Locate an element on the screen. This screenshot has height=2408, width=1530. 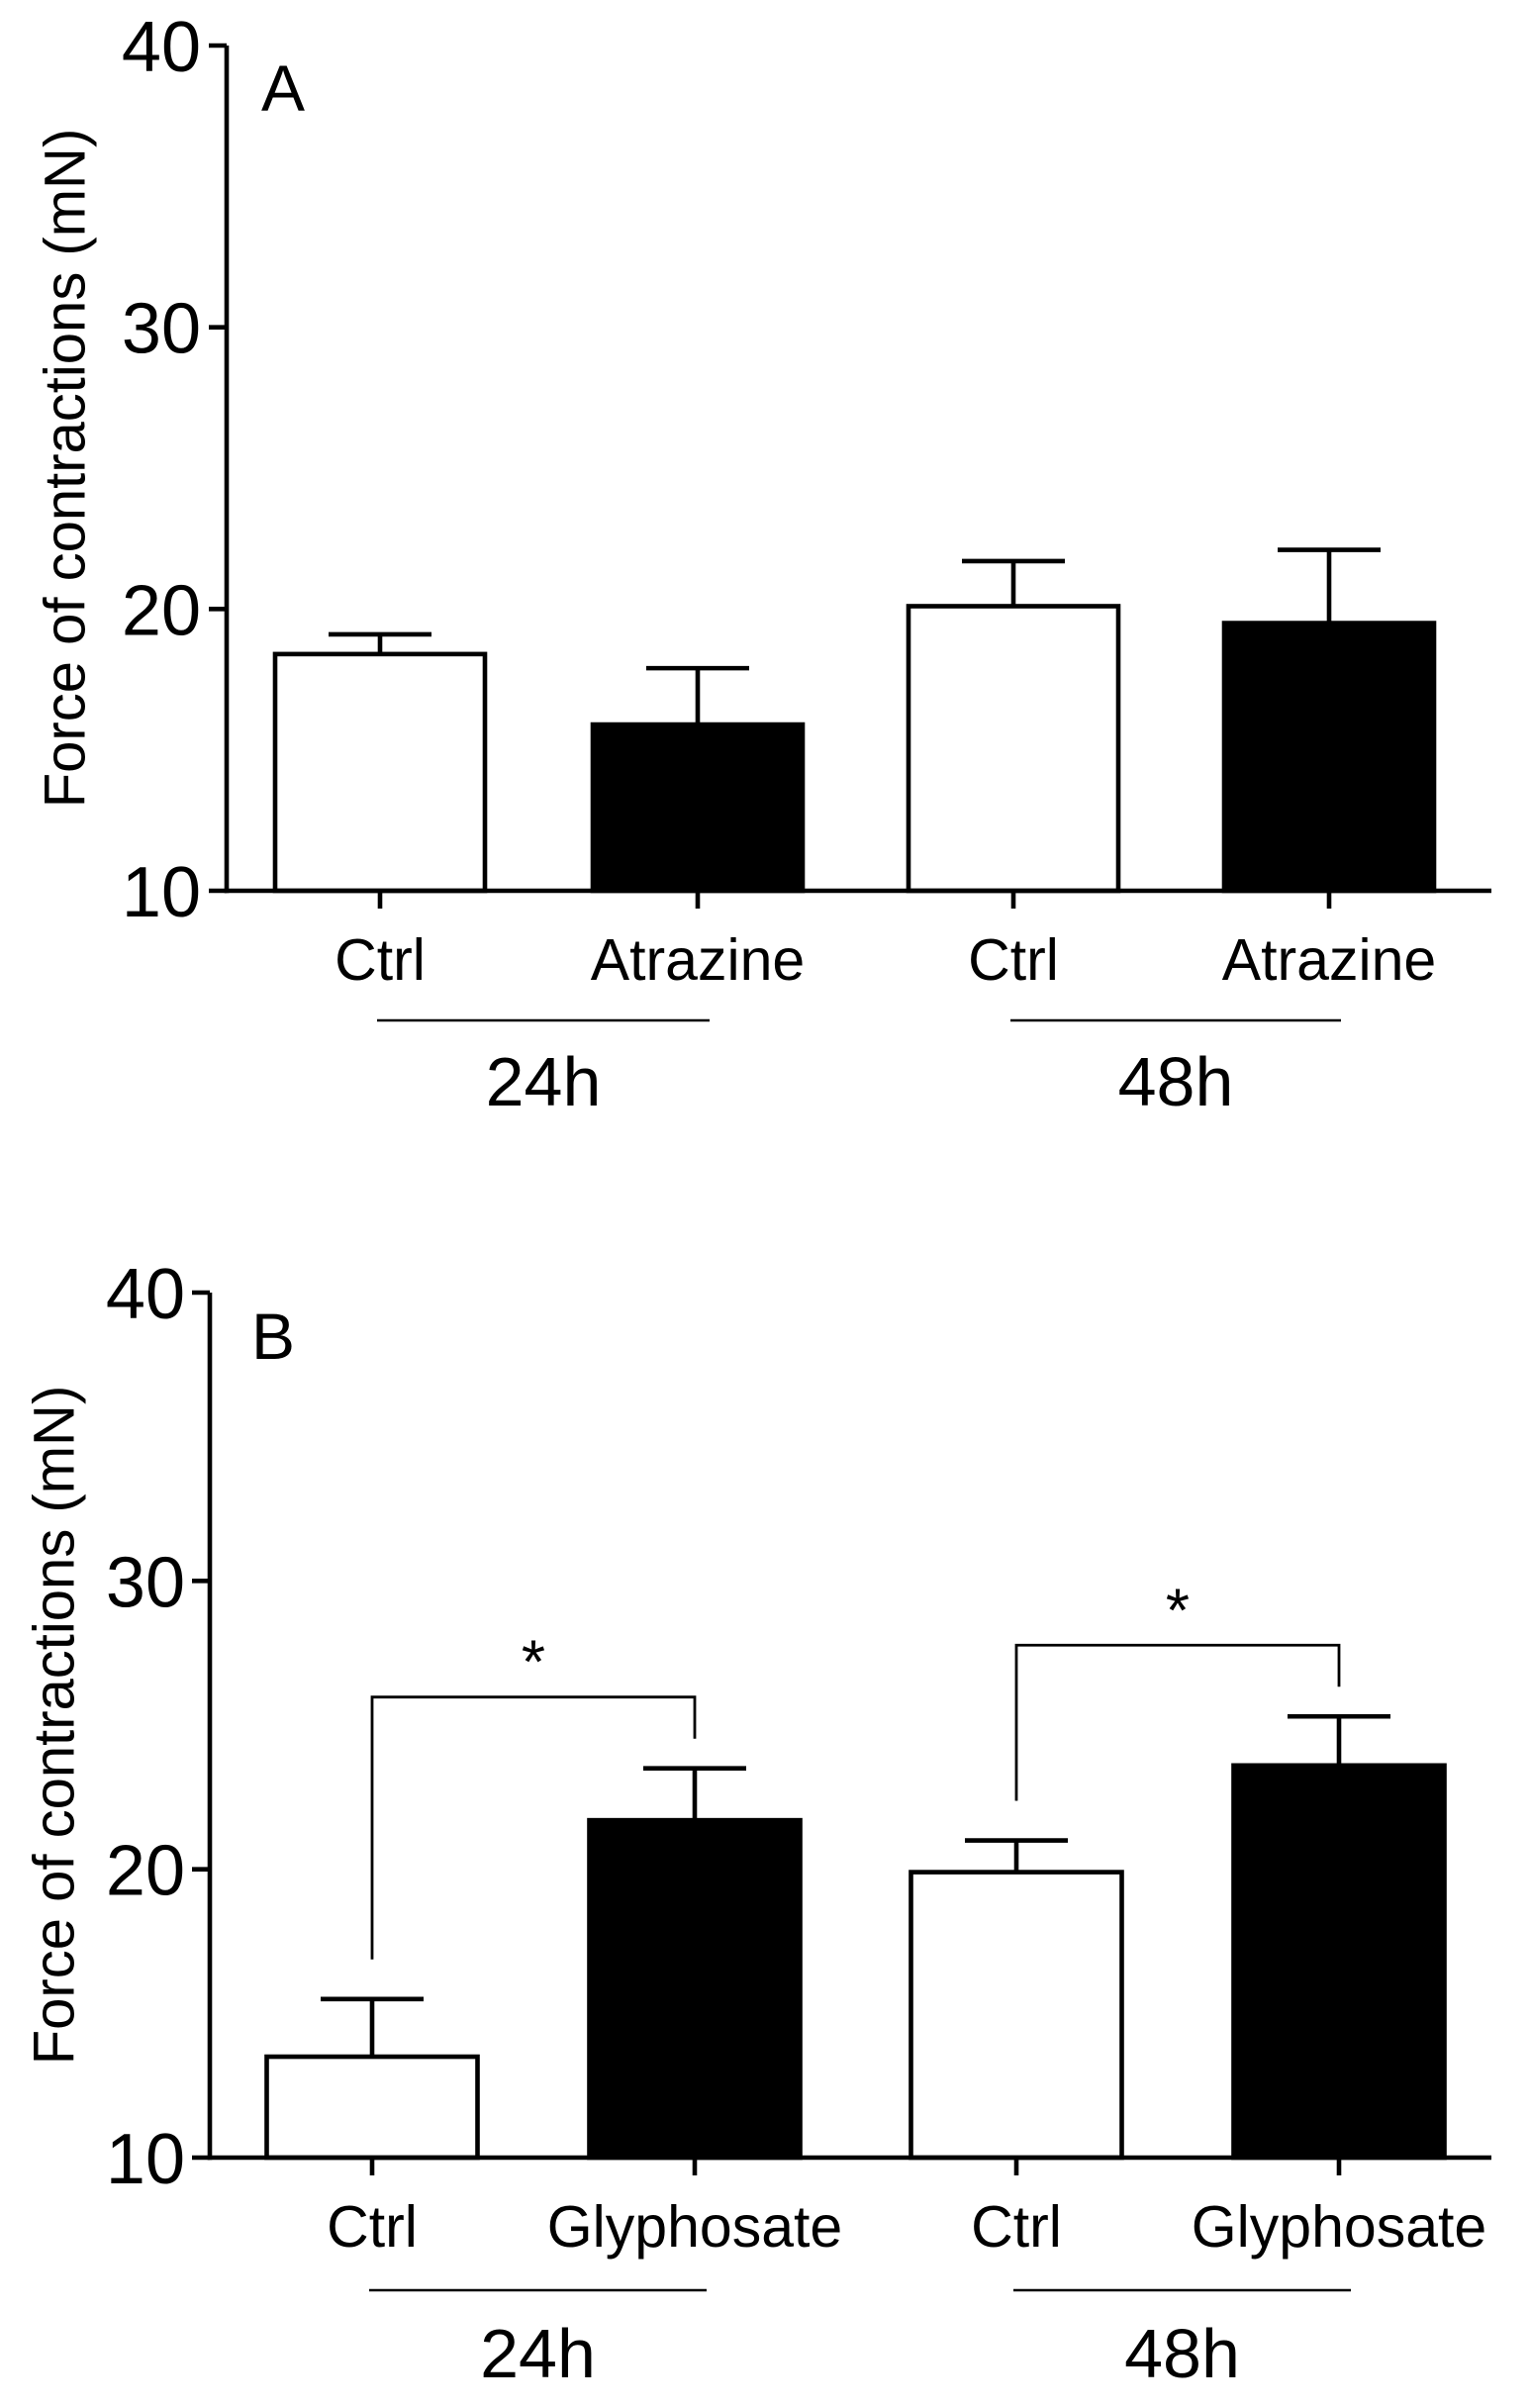
y-tick-label-a-40: 40 is located at coordinates (161, 47).